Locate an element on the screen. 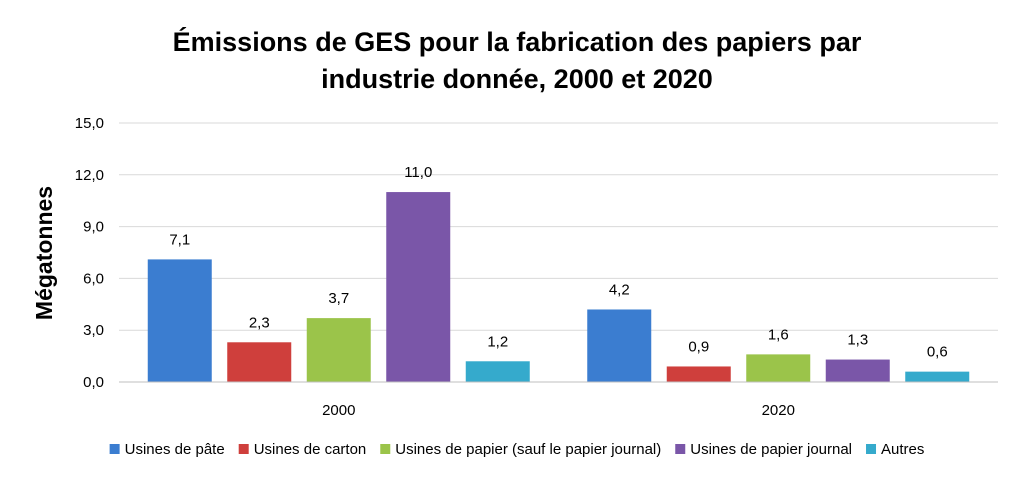 This screenshot has width=1034, height=484. legend-item: Usines de pâte is located at coordinates (167, 449).